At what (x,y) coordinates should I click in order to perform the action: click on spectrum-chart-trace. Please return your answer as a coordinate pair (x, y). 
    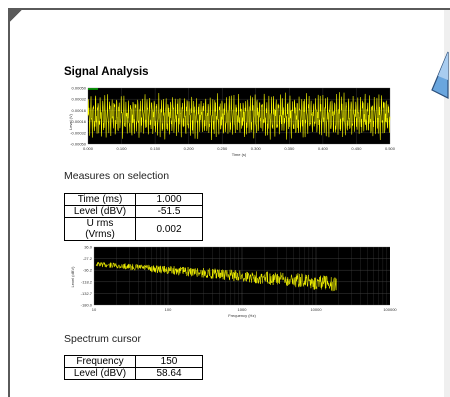
    Looking at the image, I should click on (216, 276).